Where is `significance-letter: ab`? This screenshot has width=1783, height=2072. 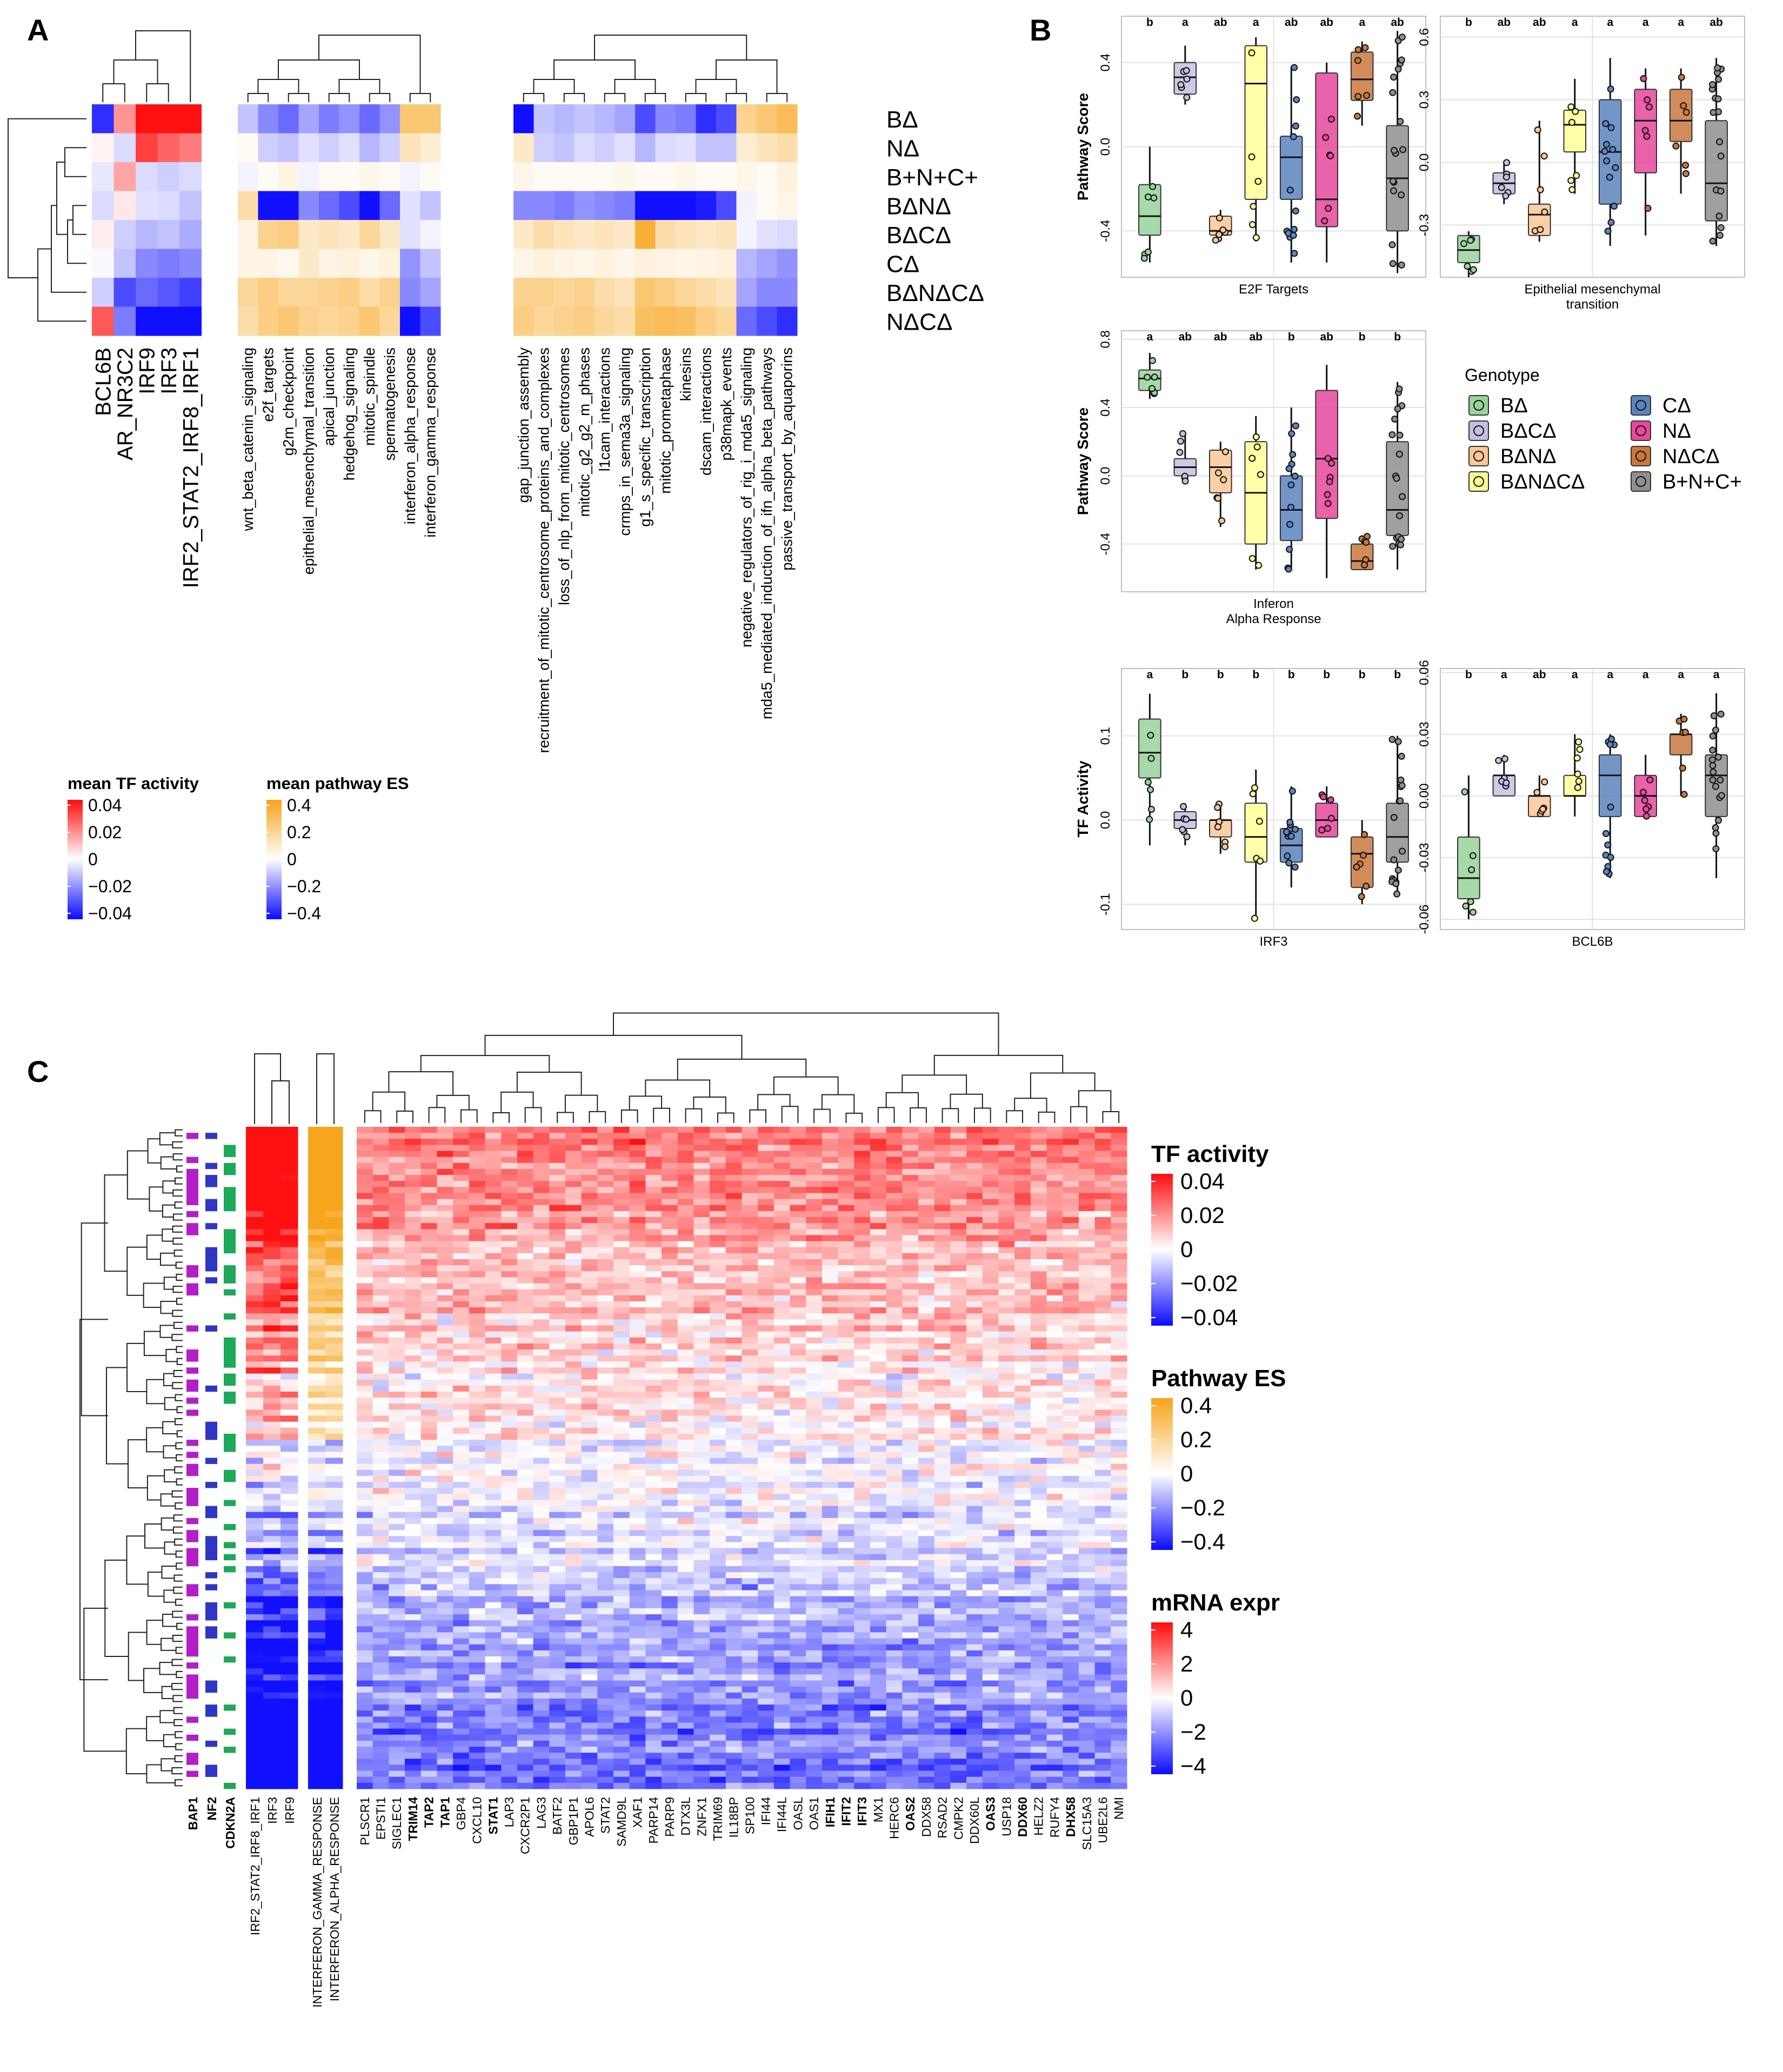 significance-letter: ab is located at coordinates (1716, 22).